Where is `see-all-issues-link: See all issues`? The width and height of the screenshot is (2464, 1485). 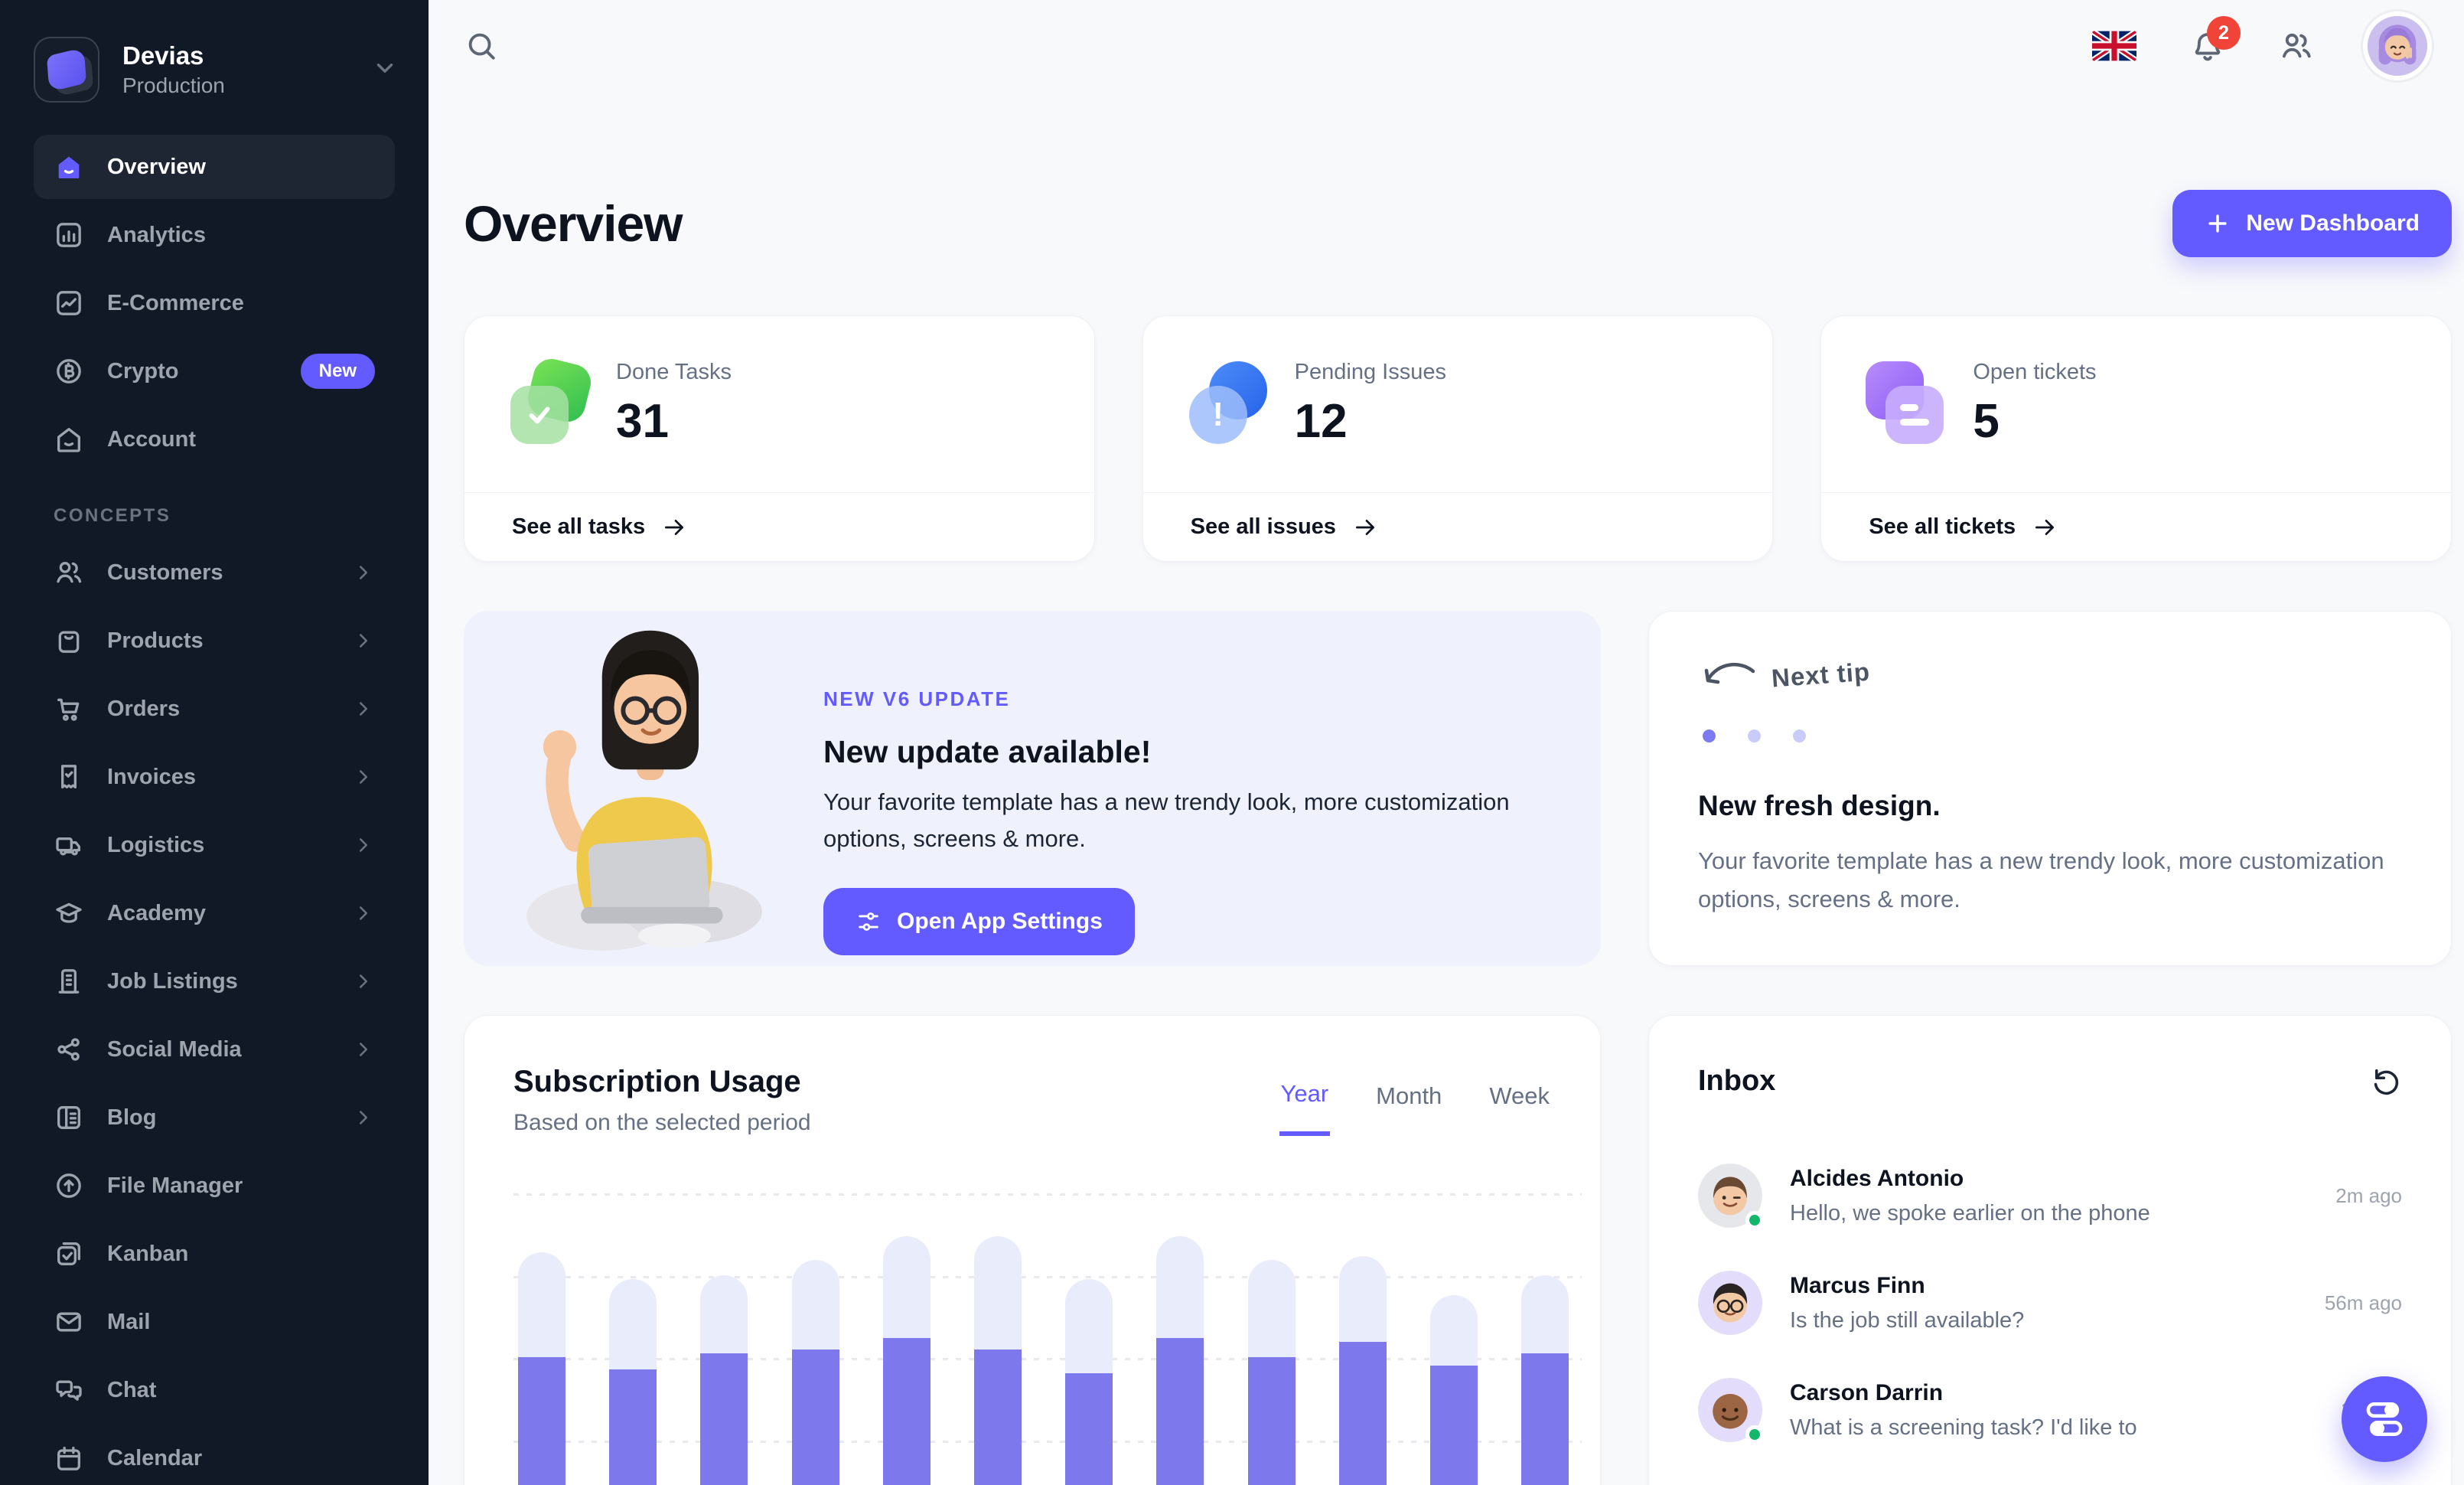 see-all-issues-link: See all issues is located at coordinates (1457, 526).